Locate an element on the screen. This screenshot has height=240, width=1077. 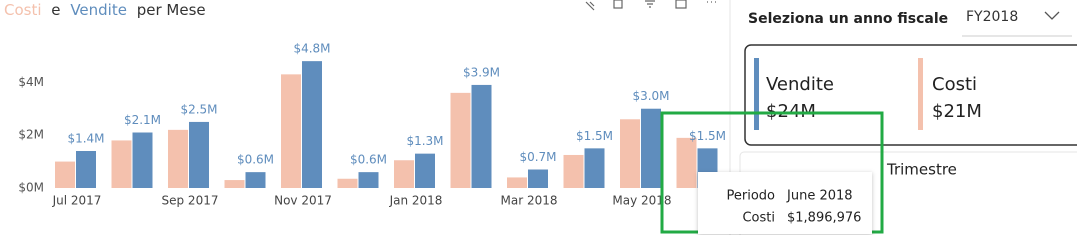
y-tick-label: $4M is located at coordinates (31, 82).